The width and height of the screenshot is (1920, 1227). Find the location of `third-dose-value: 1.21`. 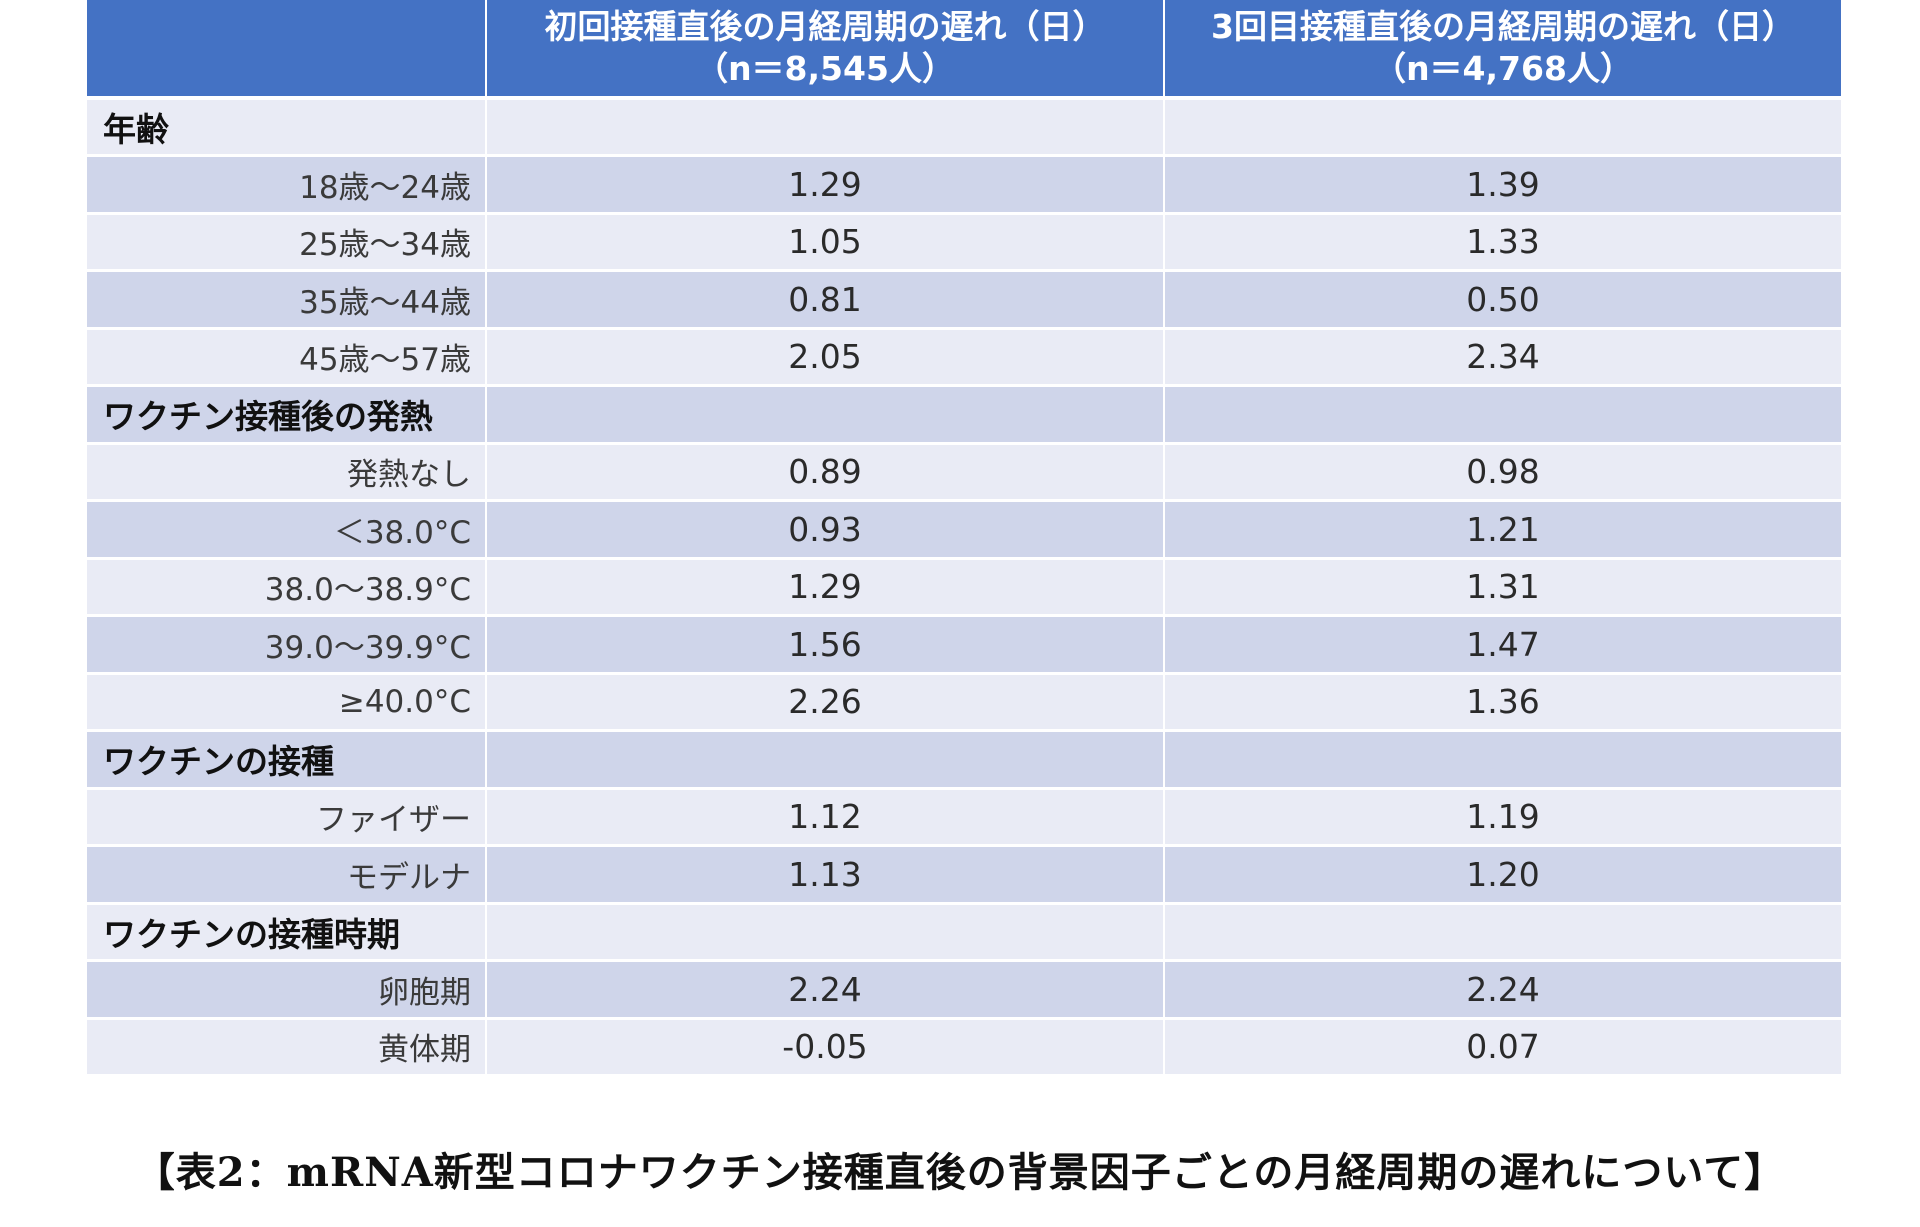

third-dose-value: 1.21 is located at coordinates (1502, 530).